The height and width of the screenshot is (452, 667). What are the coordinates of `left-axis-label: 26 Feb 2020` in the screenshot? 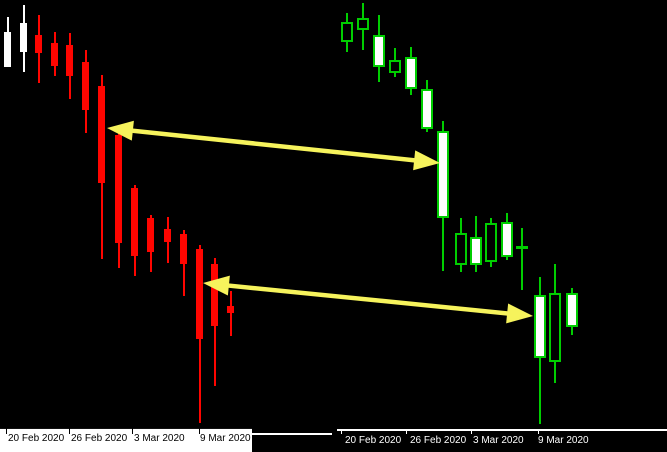 It's located at (99, 438).